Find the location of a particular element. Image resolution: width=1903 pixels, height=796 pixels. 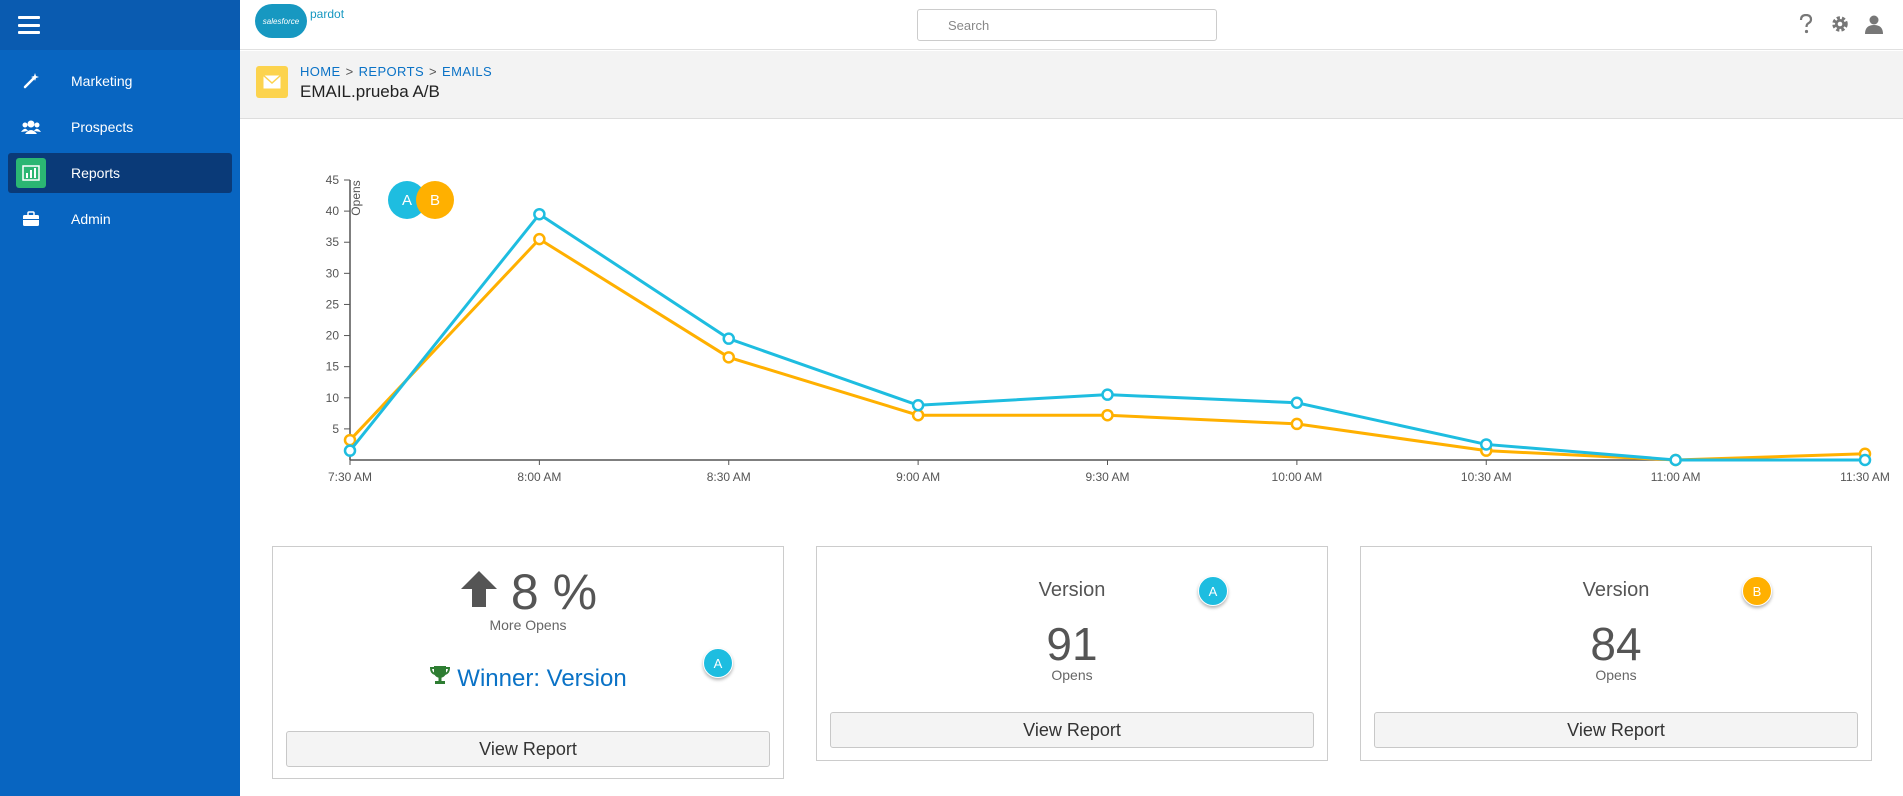

version-a-card: Version A 91 Opens View Report is located at coordinates (1072, 653).